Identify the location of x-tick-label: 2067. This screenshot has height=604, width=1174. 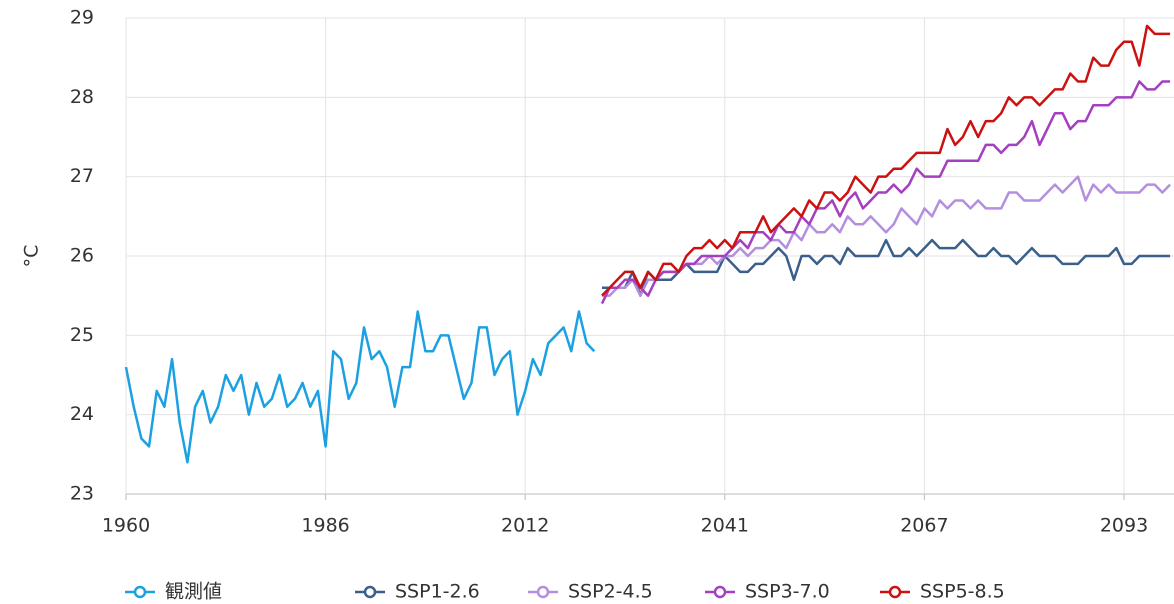
(924, 526).